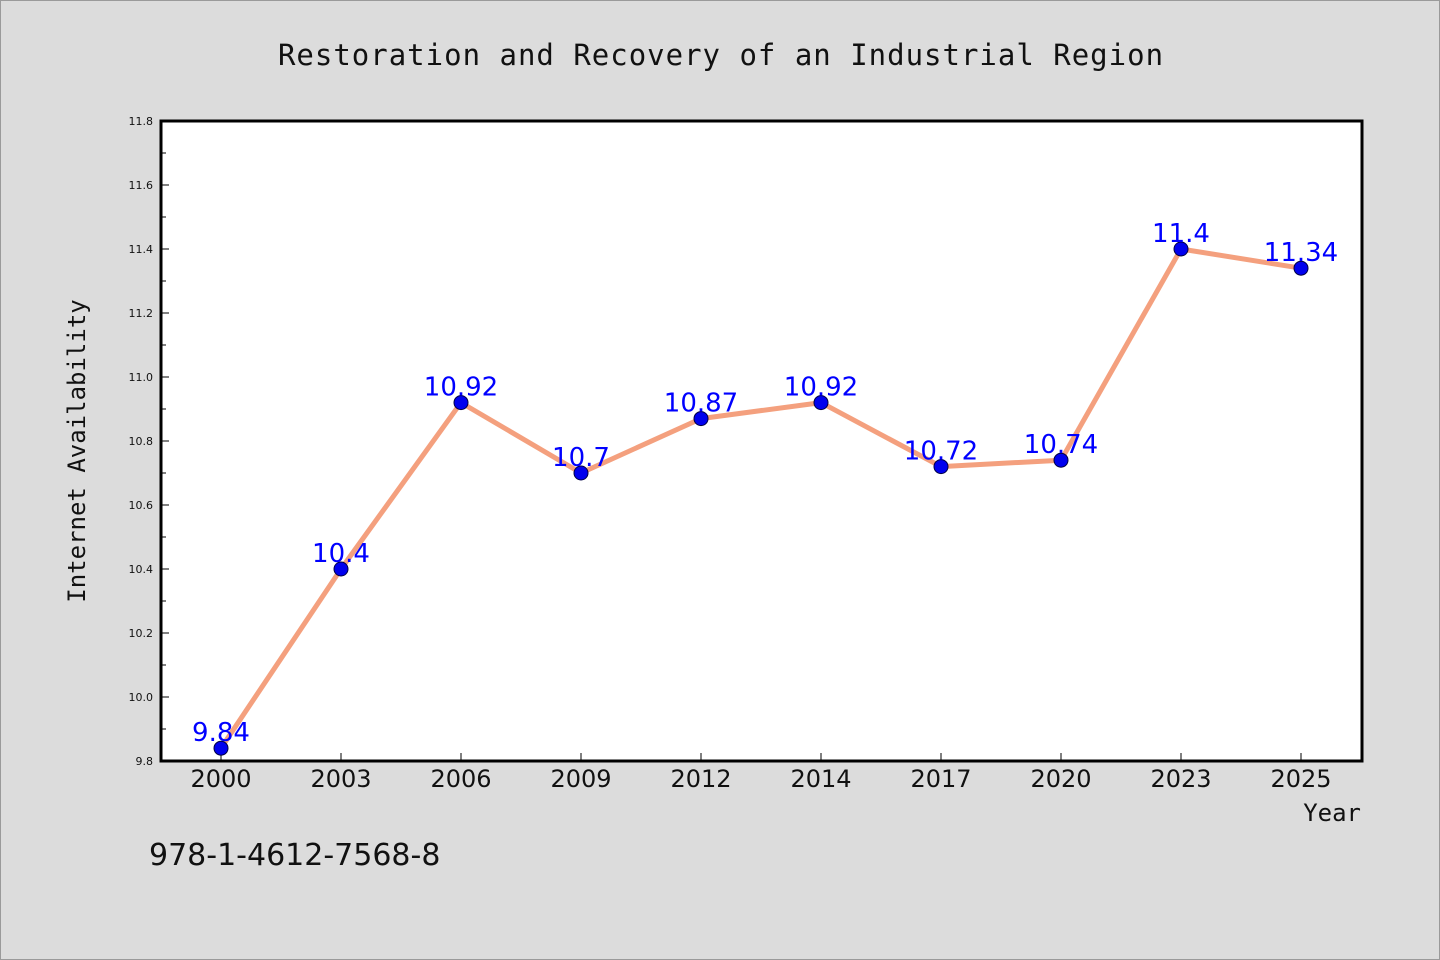  What do you see at coordinates (941, 452) in the screenshot?
I see `data-point-label: 10.72` at bounding box center [941, 452].